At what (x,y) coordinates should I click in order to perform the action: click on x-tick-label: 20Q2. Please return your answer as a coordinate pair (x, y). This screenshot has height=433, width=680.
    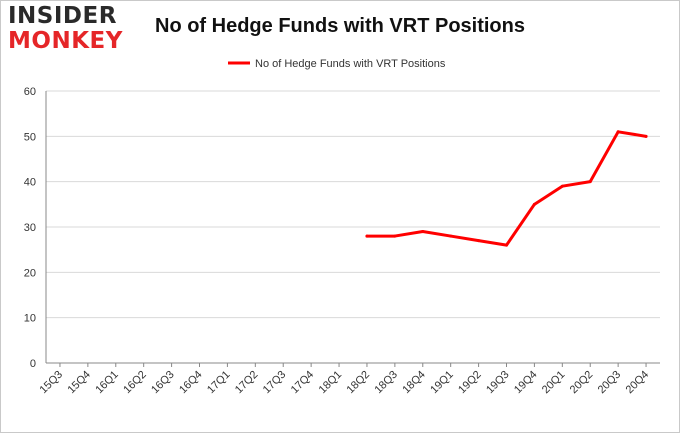
    Looking at the image, I should click on (582, 383).